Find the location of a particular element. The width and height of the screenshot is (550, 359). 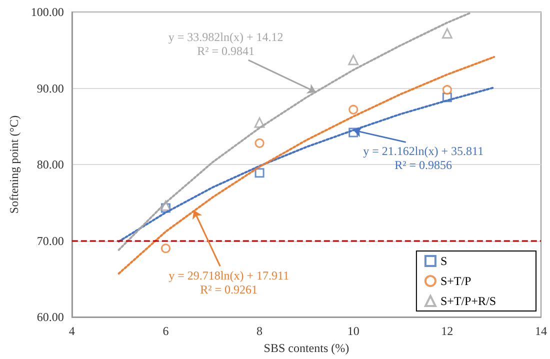

y-tick-label: 90.00 is located at coordinates (50, 88).